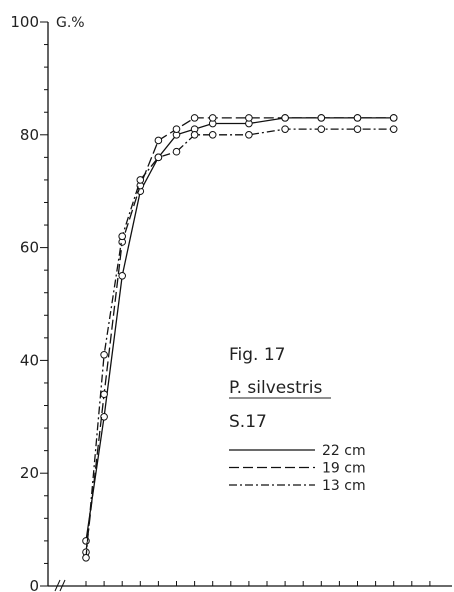 This screenshot has width=454, height=592. I want to click on x-ticks, so click(258, 583).